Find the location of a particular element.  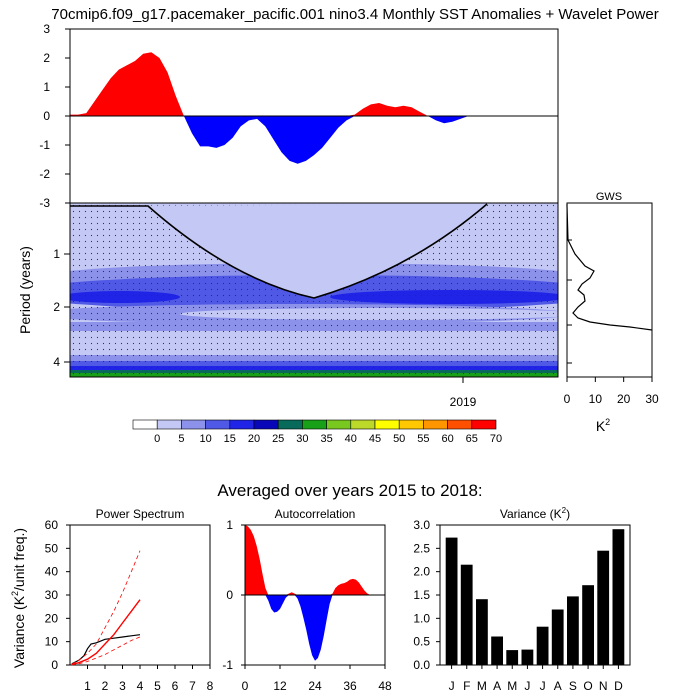

anomaly-ytick-label: 2 is located at coordinates (46, 58).